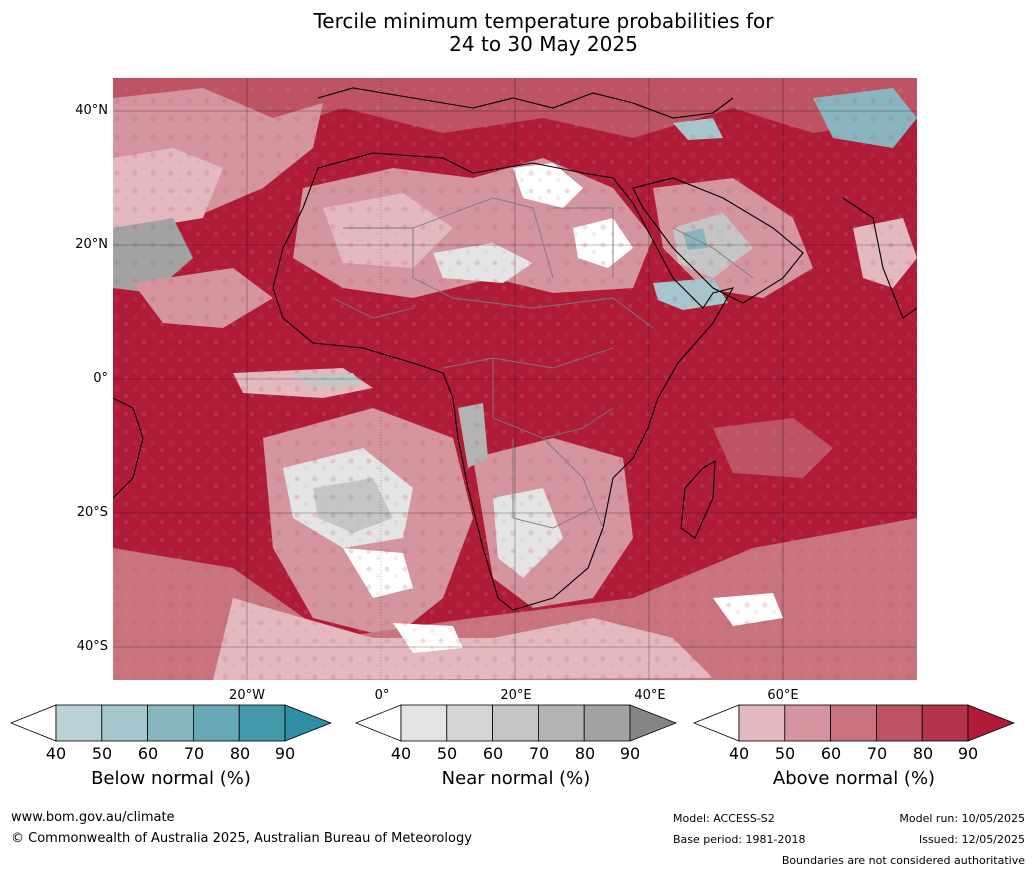  I want to click on legend-above-title: Above normal (%), so click(854, 778).